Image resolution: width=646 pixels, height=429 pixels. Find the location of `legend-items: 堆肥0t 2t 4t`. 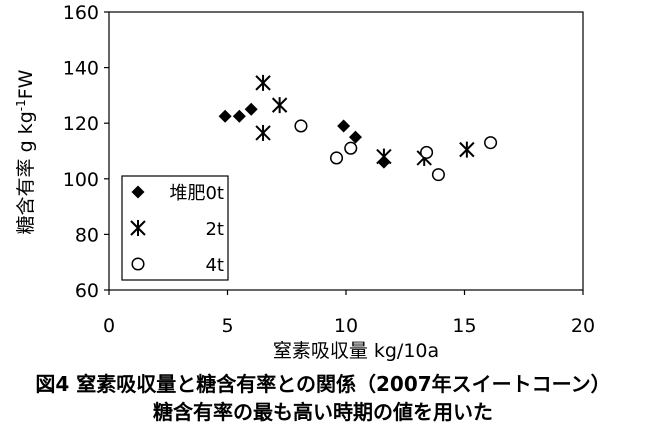

legend-items: 堆肥0t 2t 4t is located at coordinates (177, 229).